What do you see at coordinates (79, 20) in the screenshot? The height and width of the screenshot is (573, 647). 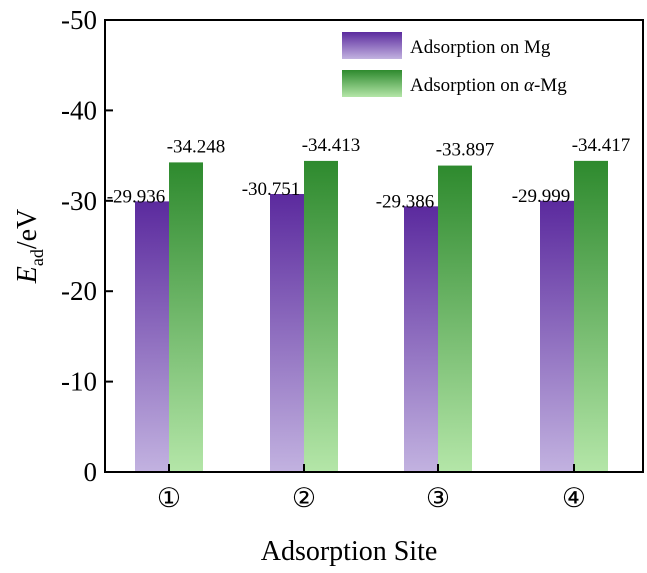 I see `y-tick-label: -50` at bounding box center [79, 20].